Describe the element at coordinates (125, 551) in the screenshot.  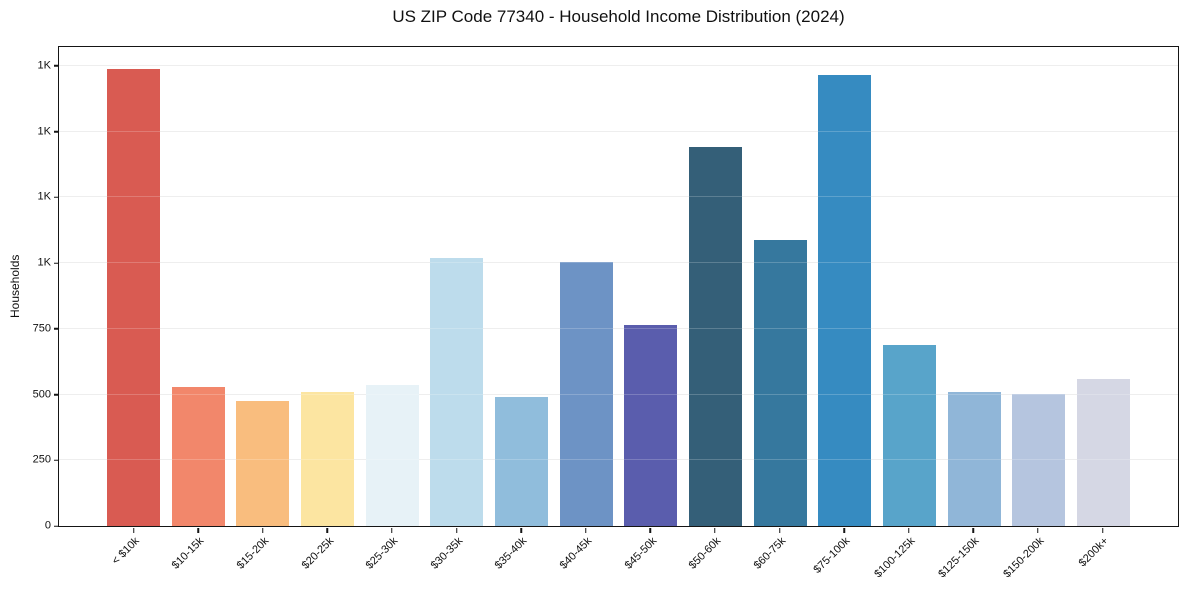
I see `x-tick-label: < $10k` at that location.